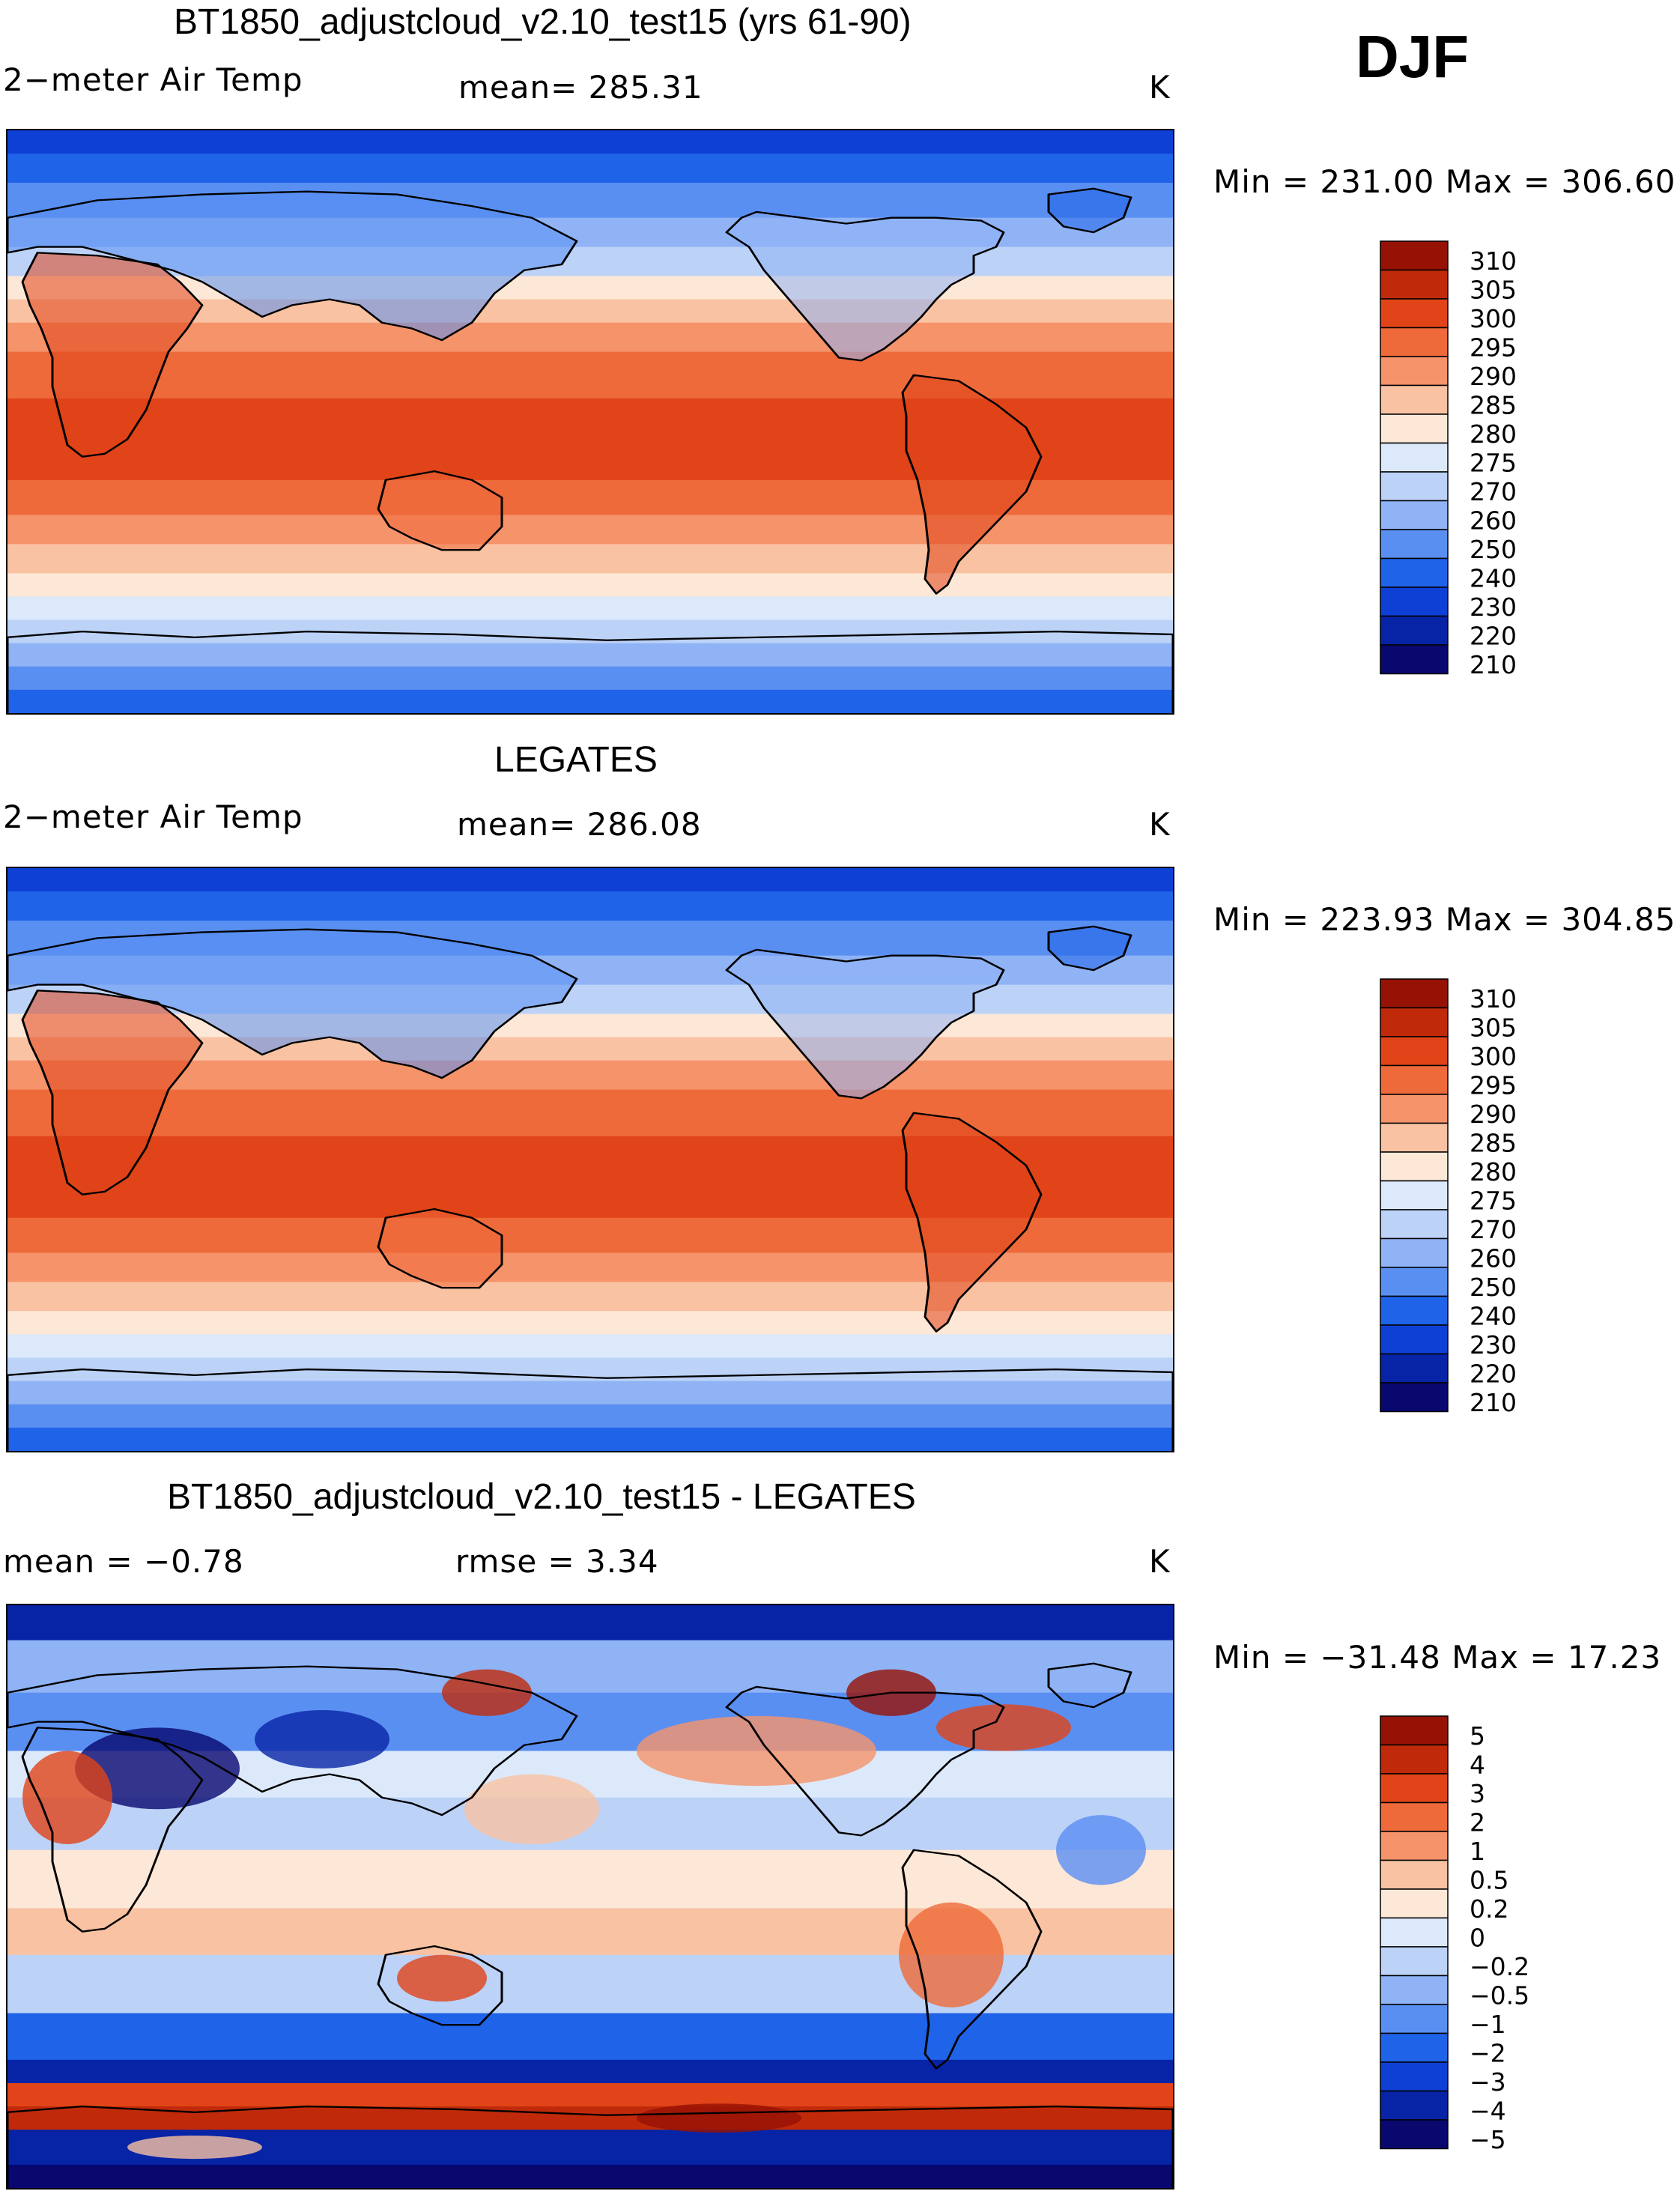 This screenshot has width=1680, height=2194. I want to click on panel-obs-mean: mean= 286.08, so click(579, 824).